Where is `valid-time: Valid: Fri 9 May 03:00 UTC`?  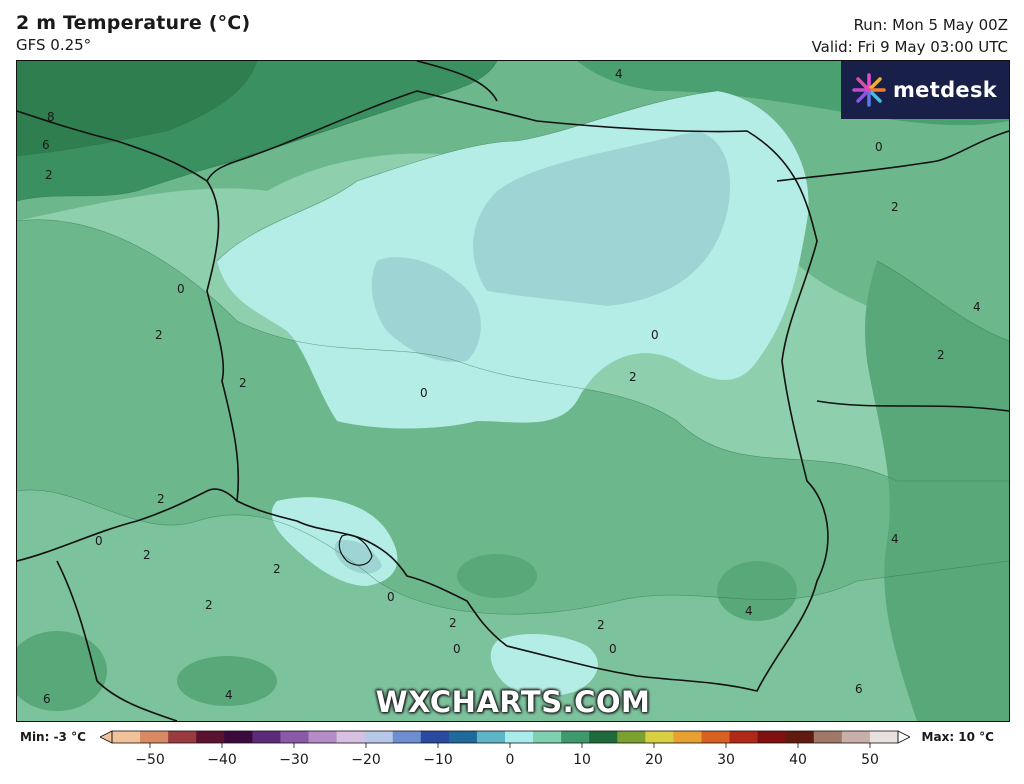 valid-time: Valid: Fri 9 May 03:00 UTC is located at coordinates (909, 47).